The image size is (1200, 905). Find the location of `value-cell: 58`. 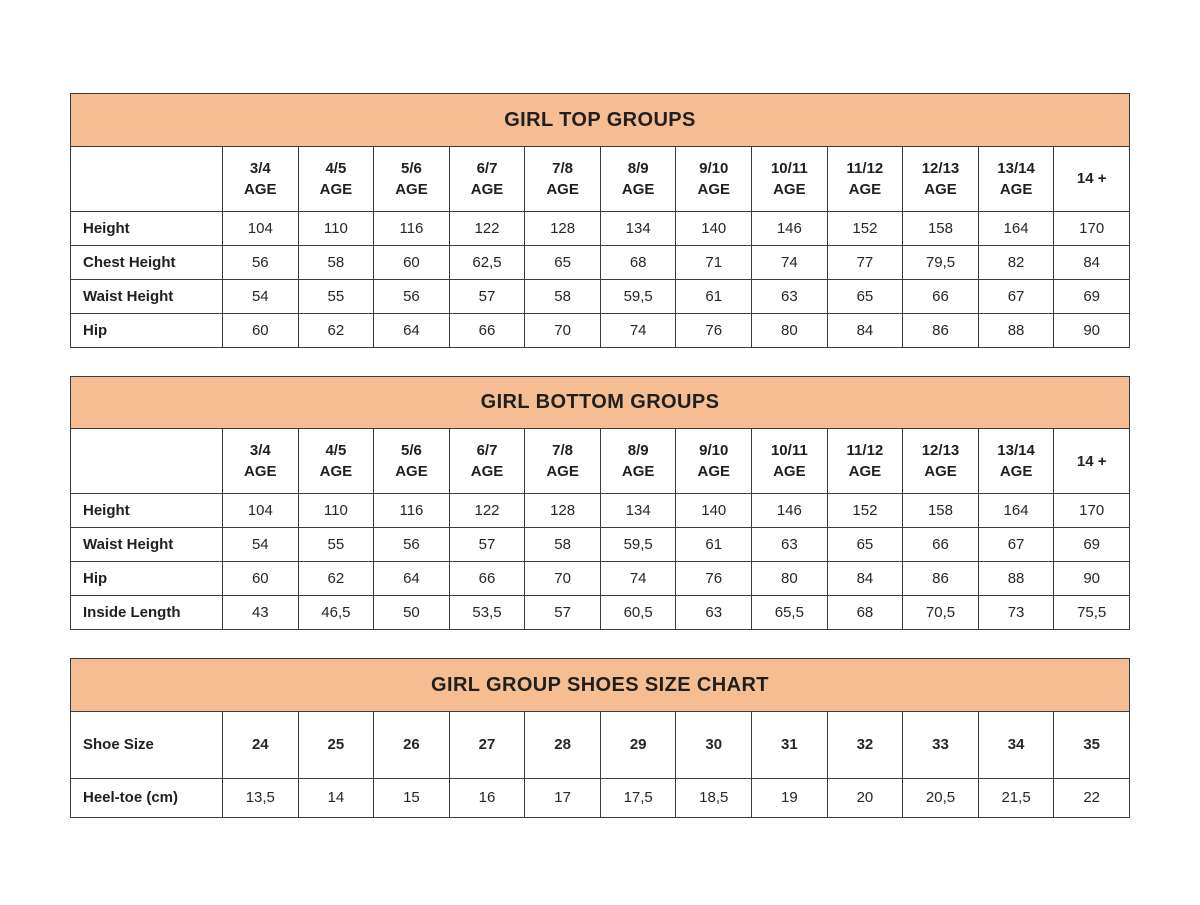

value-cell: 58 is located at coordinates (336, 262).